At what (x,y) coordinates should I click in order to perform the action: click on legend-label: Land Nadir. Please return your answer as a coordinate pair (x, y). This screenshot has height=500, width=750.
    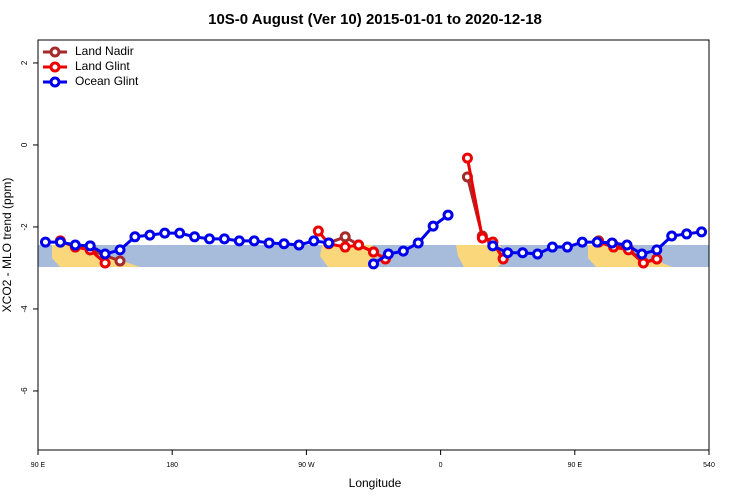
    Looking at the image, I should click on (104, 51).